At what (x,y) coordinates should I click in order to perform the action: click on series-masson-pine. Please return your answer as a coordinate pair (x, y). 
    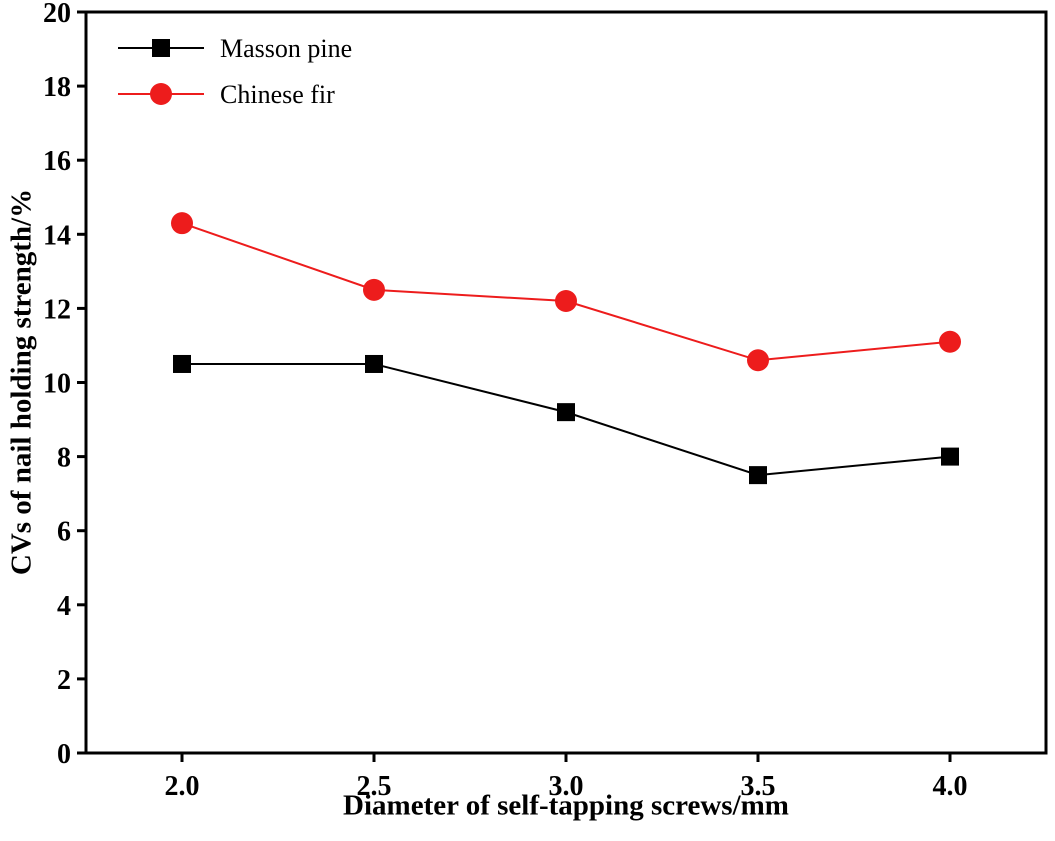
    Looking at the image, I should click on (566, 419).